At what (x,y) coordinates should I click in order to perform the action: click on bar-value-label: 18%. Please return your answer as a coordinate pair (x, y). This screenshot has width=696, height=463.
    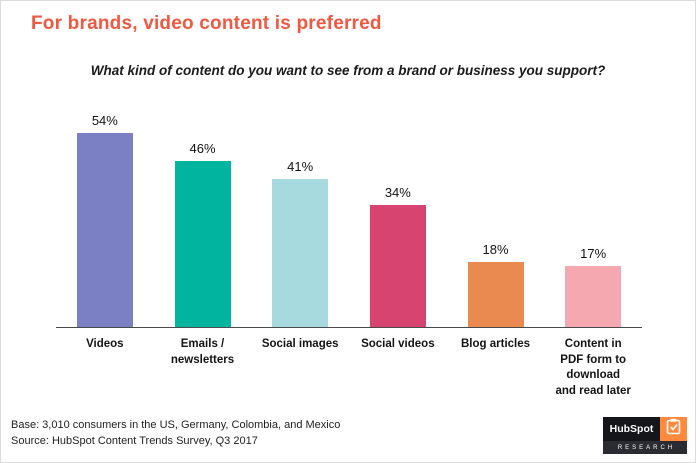
    Looking at the image, I should click on (495, 250).